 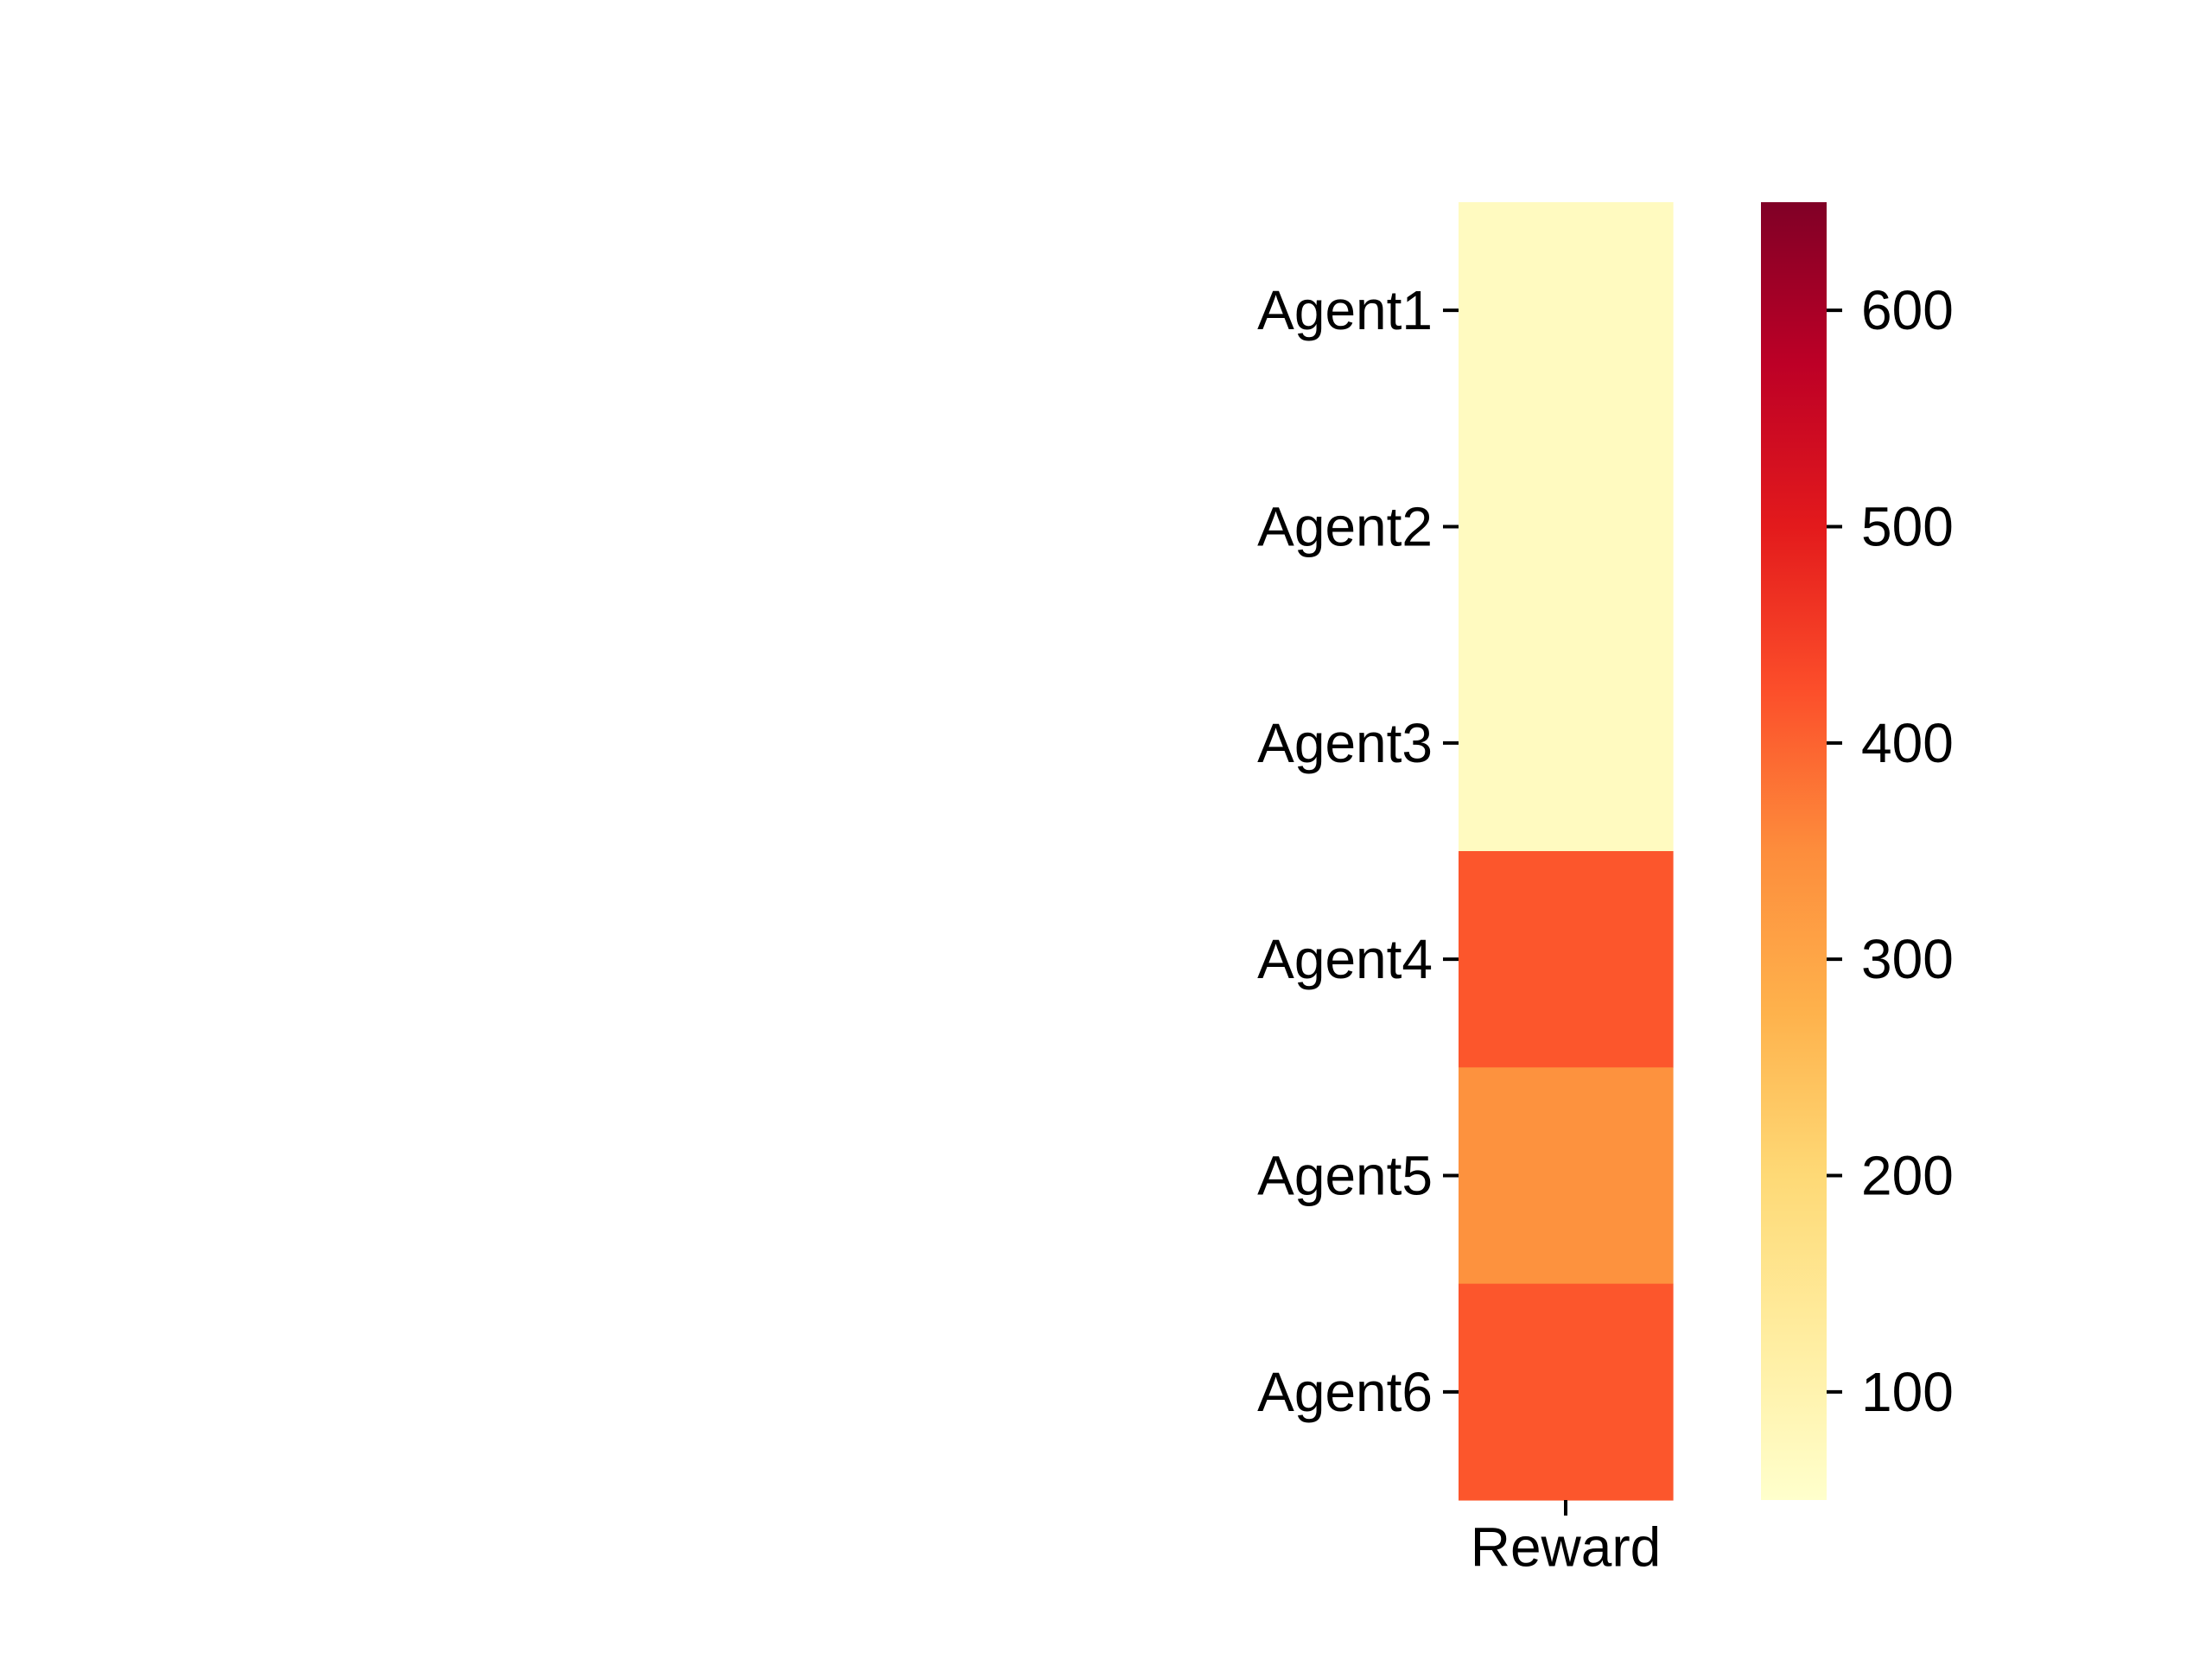 What do you see at coordinates (1566, 1176) in the screenshot?
I see `heatmap-cell-agent5-reward` at bounding box center [1566, 1176].